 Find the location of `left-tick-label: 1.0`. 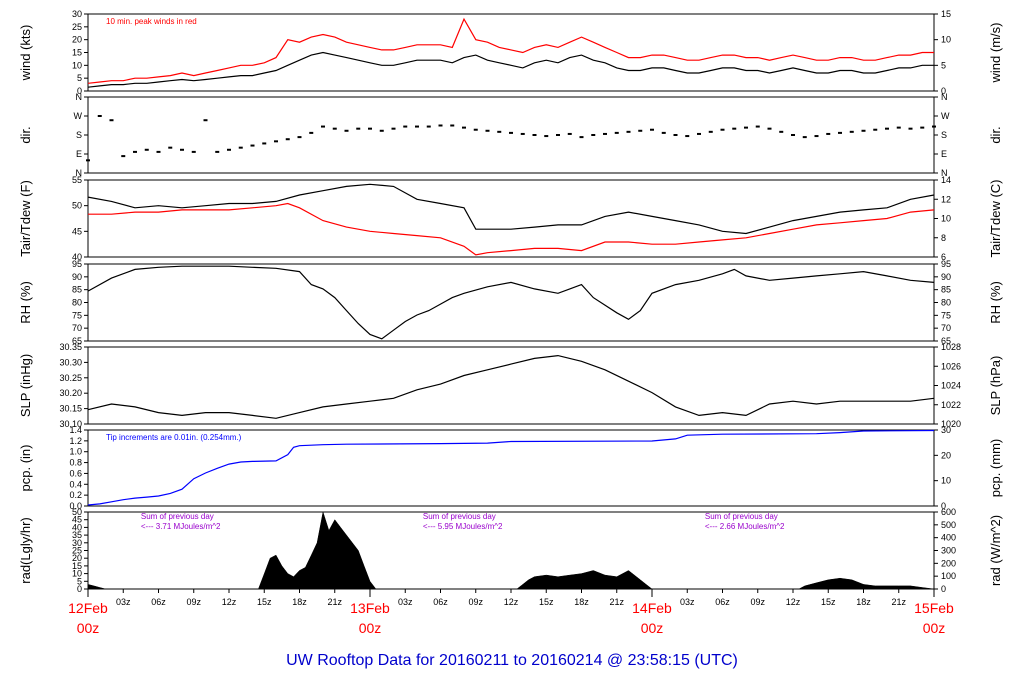

left-tick-label: 1.0 is located at coordinates (75, 452).